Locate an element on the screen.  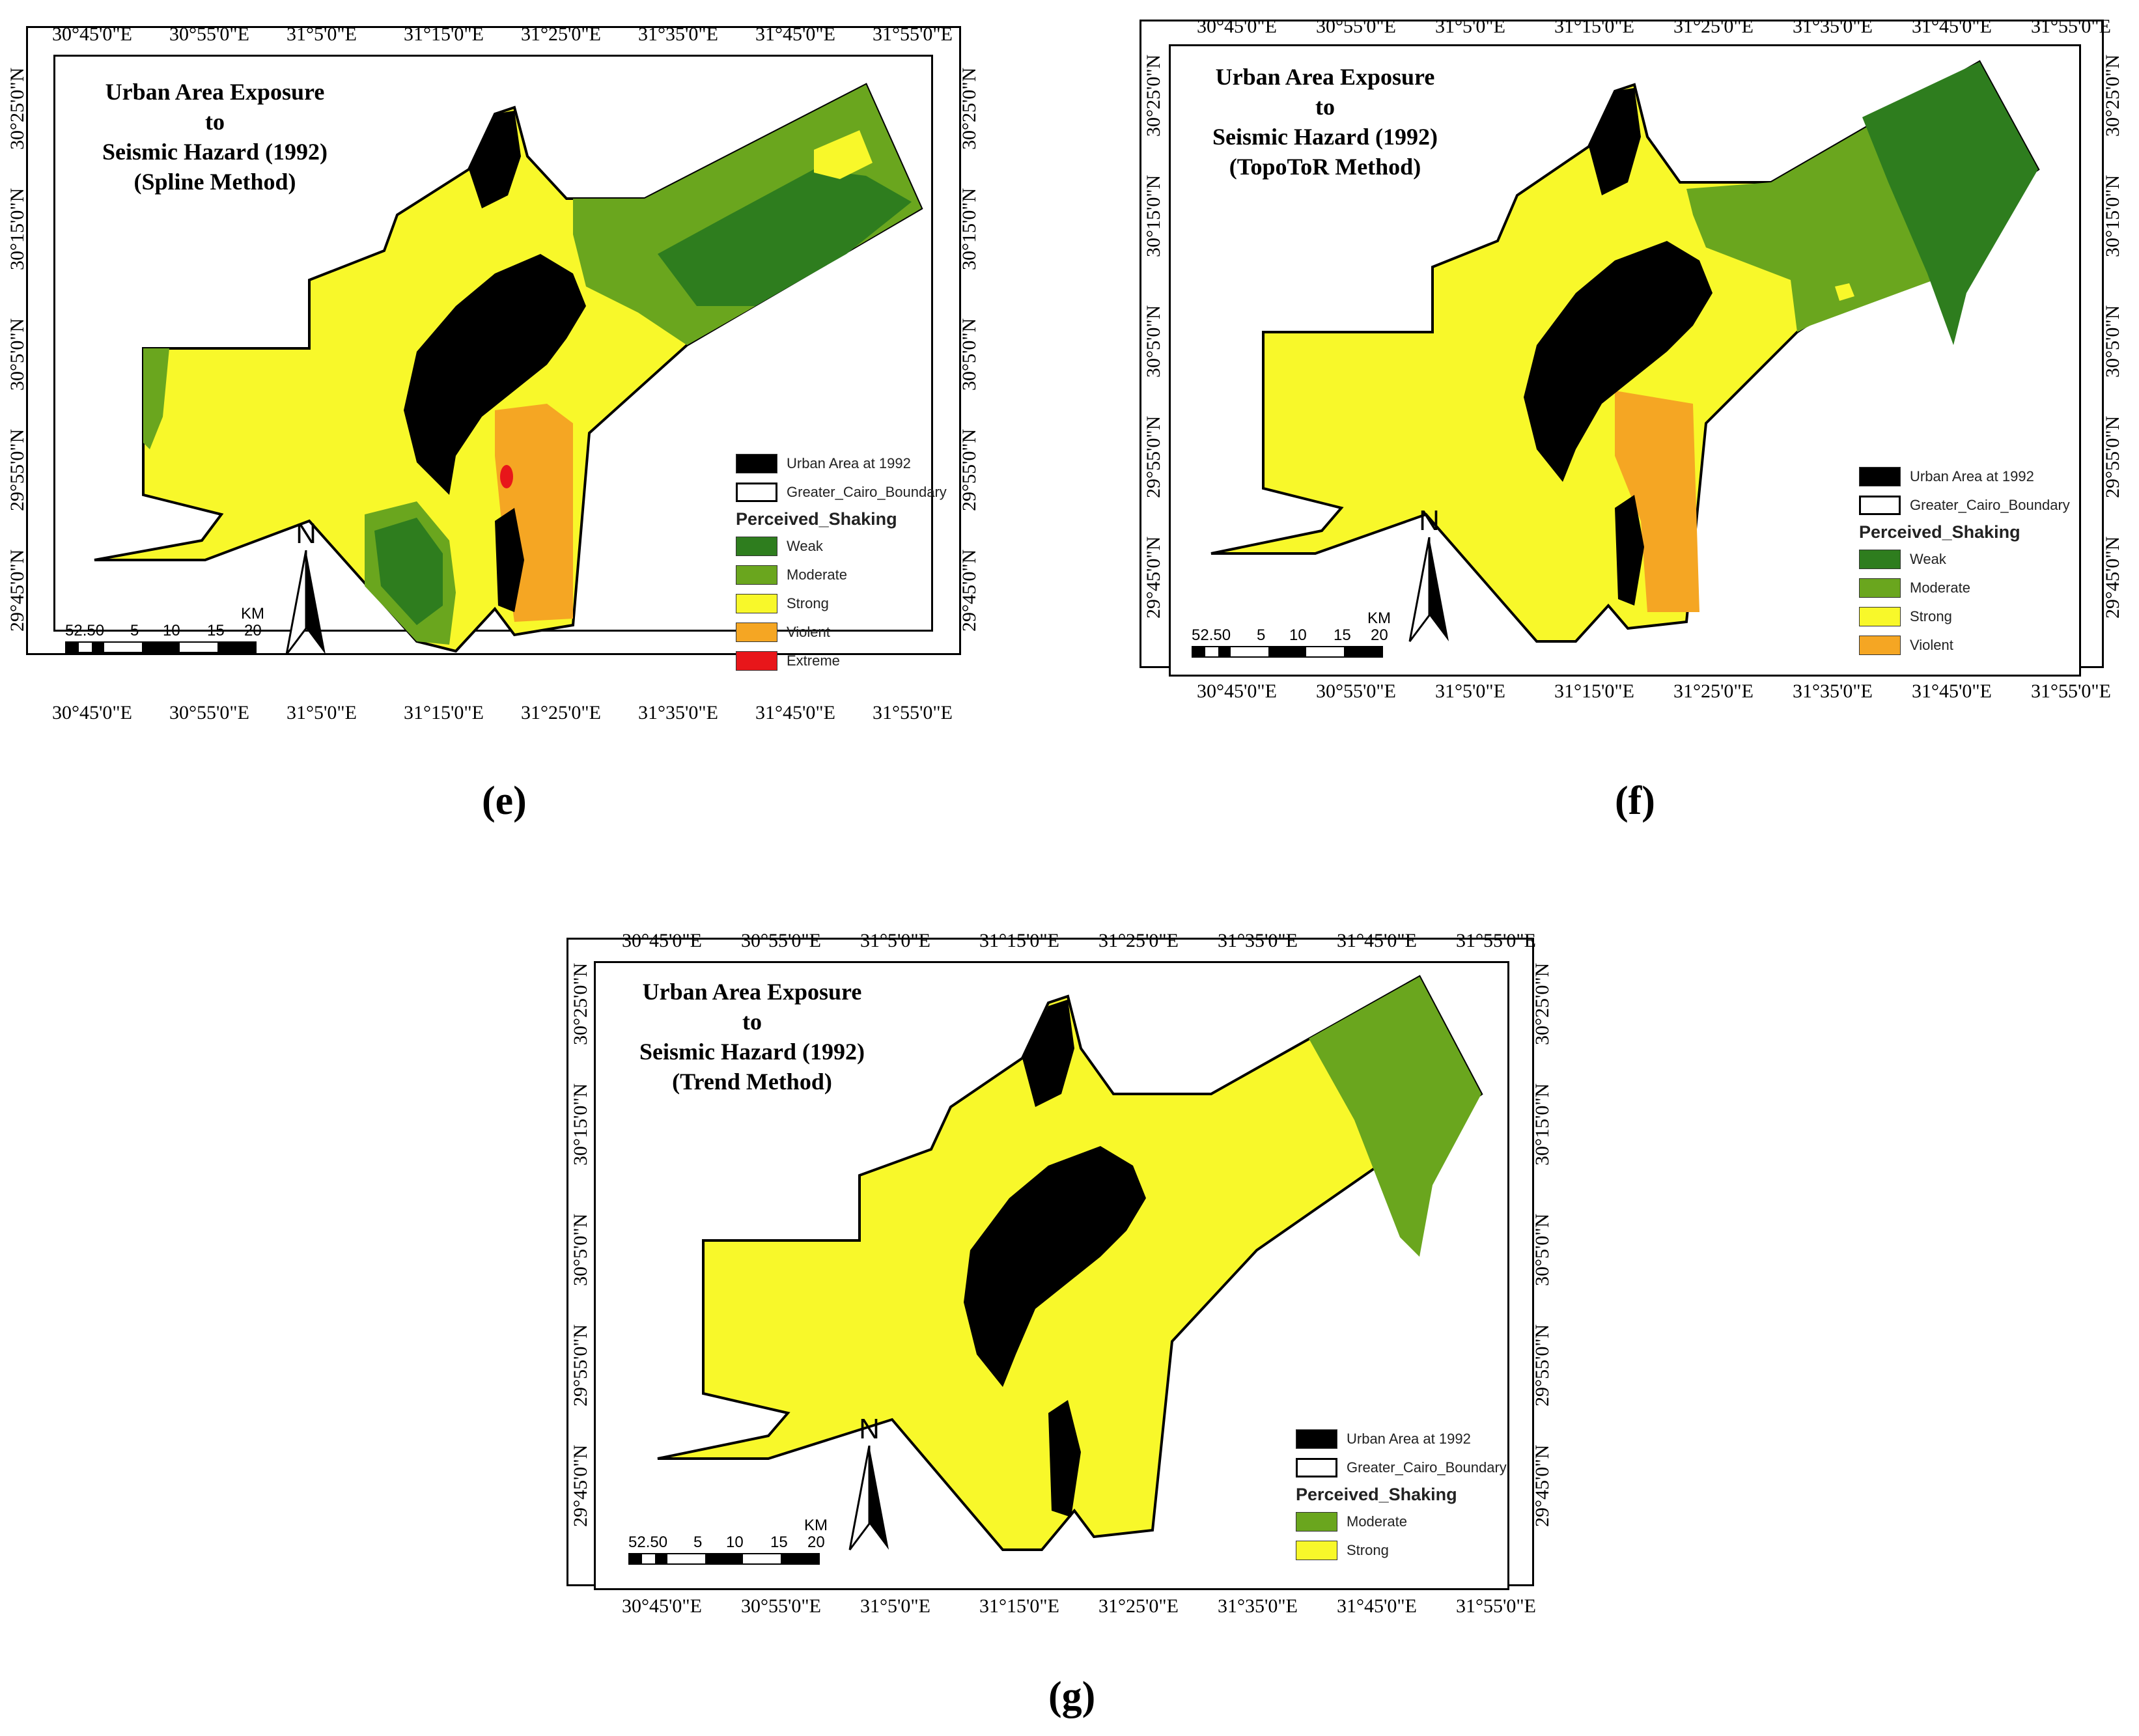
extreme-swatch is located at coordinates (756, 661).